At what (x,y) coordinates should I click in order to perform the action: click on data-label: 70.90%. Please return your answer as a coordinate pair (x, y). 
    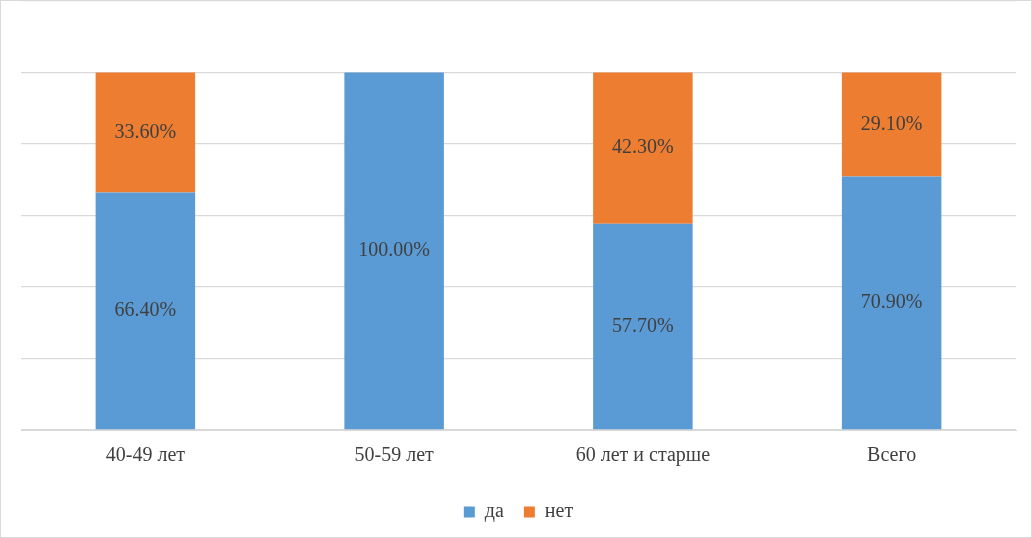
    Looking at the image, I should click on (891, 301).